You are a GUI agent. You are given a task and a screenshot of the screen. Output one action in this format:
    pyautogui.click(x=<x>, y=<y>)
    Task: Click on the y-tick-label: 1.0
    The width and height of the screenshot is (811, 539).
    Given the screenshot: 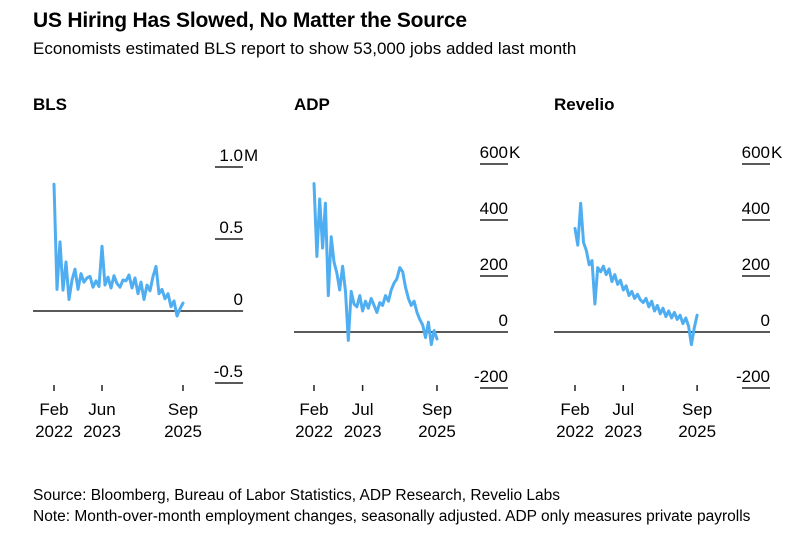 What is the action you would take?
    pyautogui.click(x=231, y=155)
    